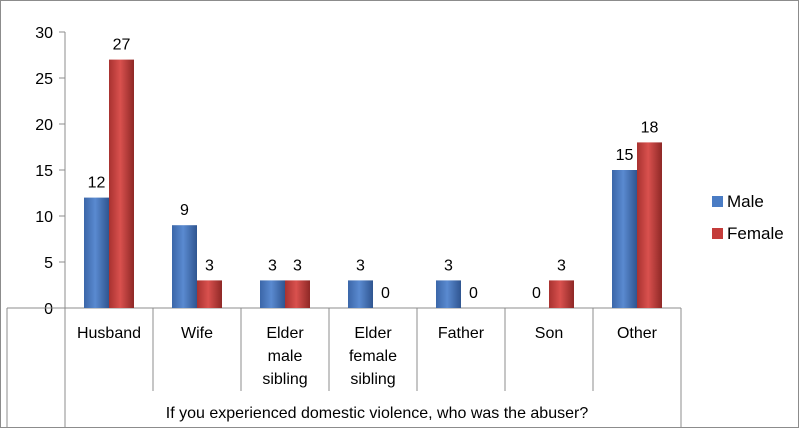 The width and height of the screenshot is (801, 434). I want to click on category-label: Wife, so click(197, 333).